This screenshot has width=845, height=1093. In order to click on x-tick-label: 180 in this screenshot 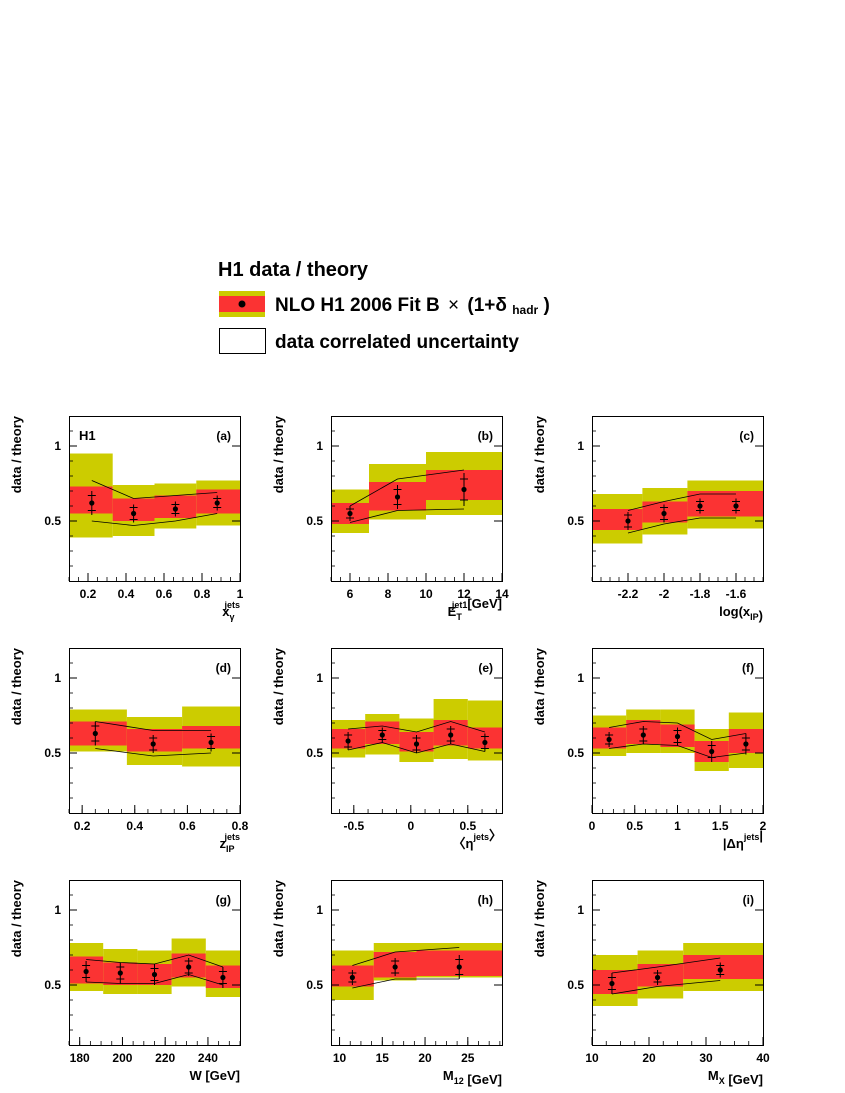, I will do `click(80, 1058)`.